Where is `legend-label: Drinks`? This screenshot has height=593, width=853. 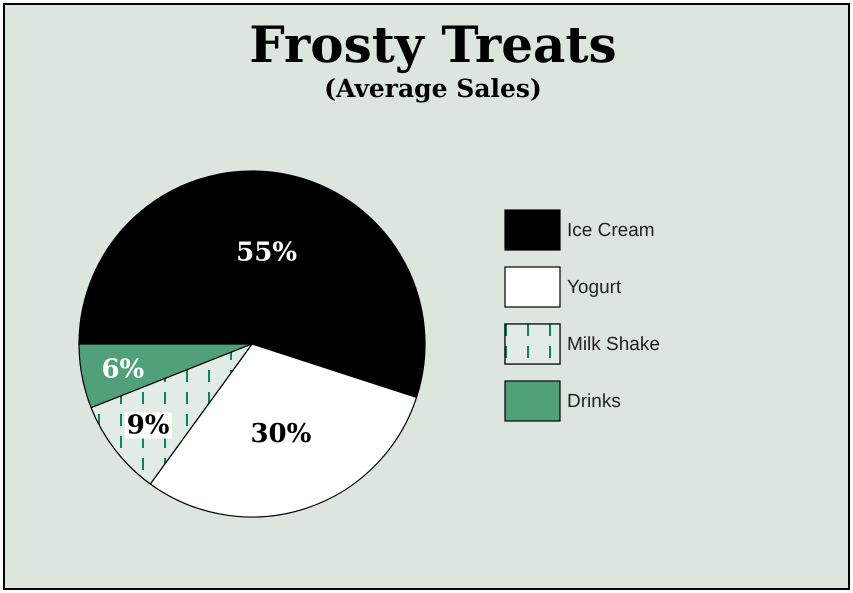
legend-label: Drinks is located at coordinates (594, 401).